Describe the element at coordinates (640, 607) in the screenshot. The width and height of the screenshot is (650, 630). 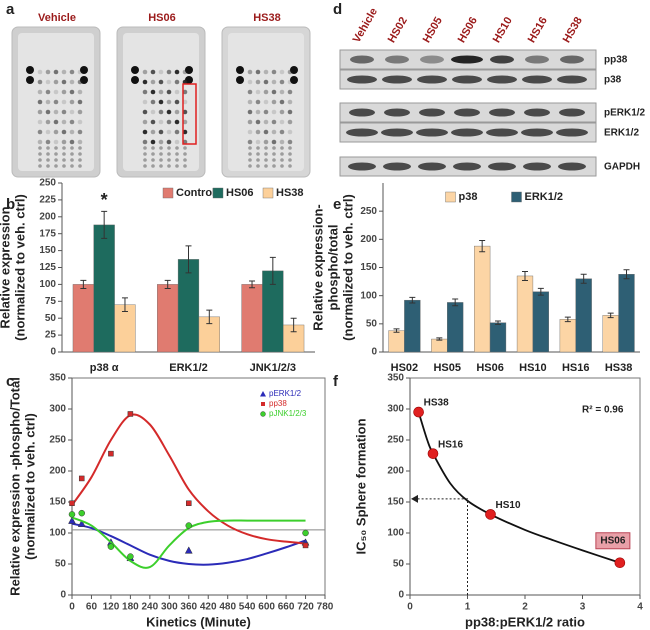
I see `x-tick-label: 4` at that location.